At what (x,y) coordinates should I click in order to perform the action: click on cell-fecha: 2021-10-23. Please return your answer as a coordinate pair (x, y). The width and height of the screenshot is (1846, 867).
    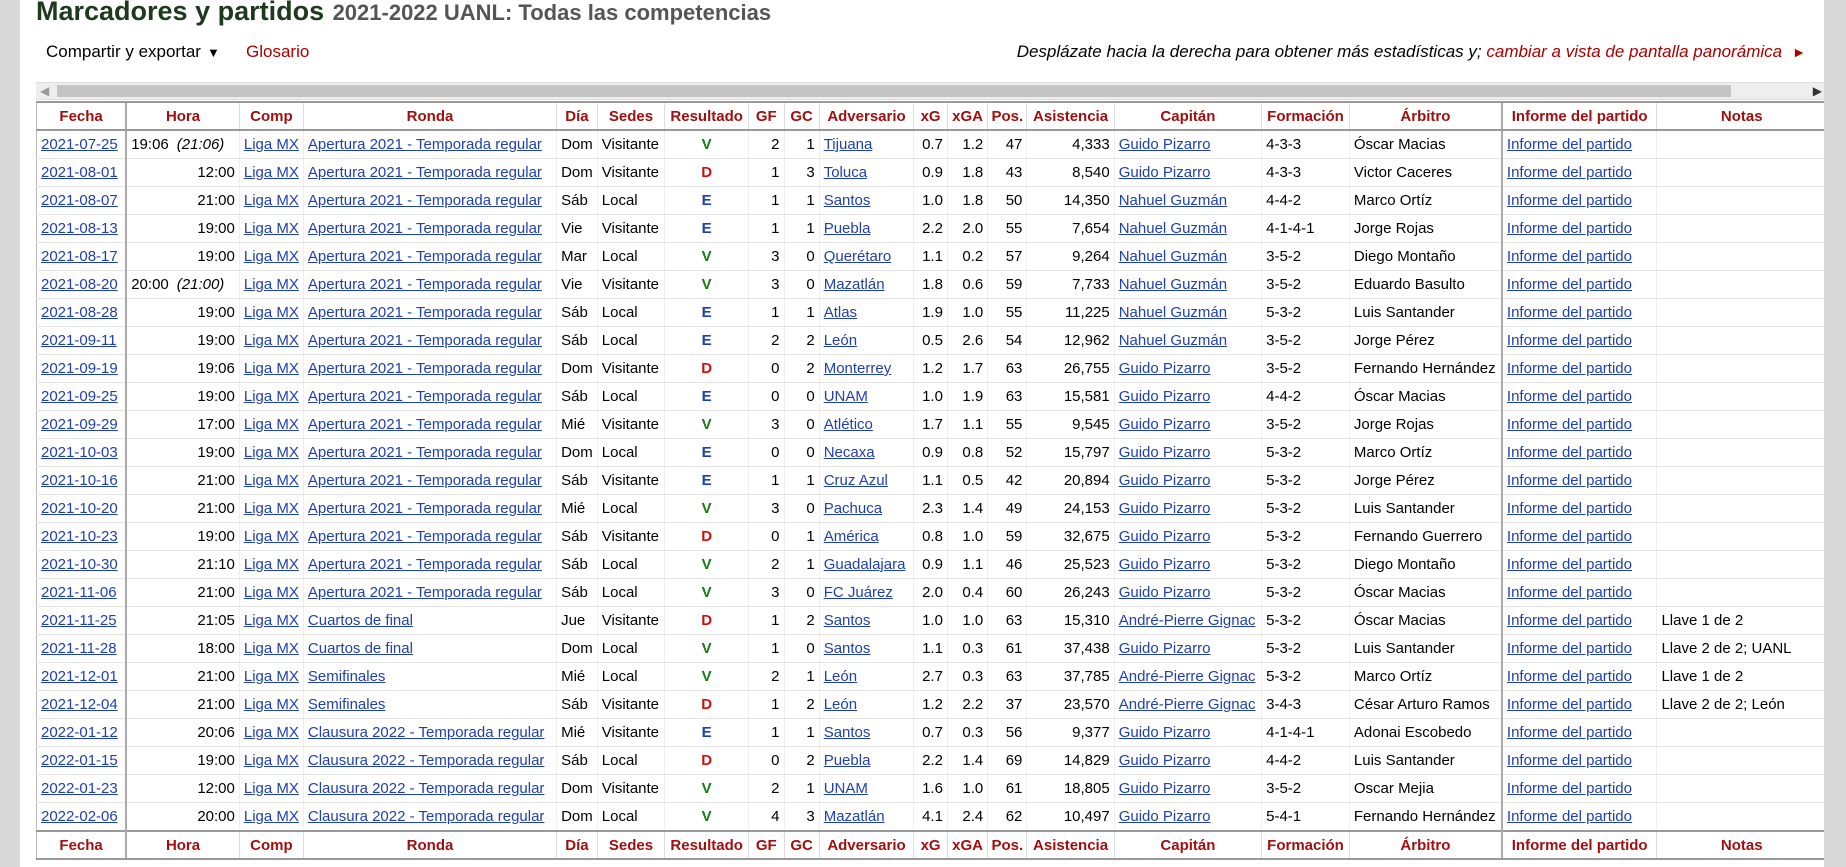
    Looking at the image, I should click on (81, 536).